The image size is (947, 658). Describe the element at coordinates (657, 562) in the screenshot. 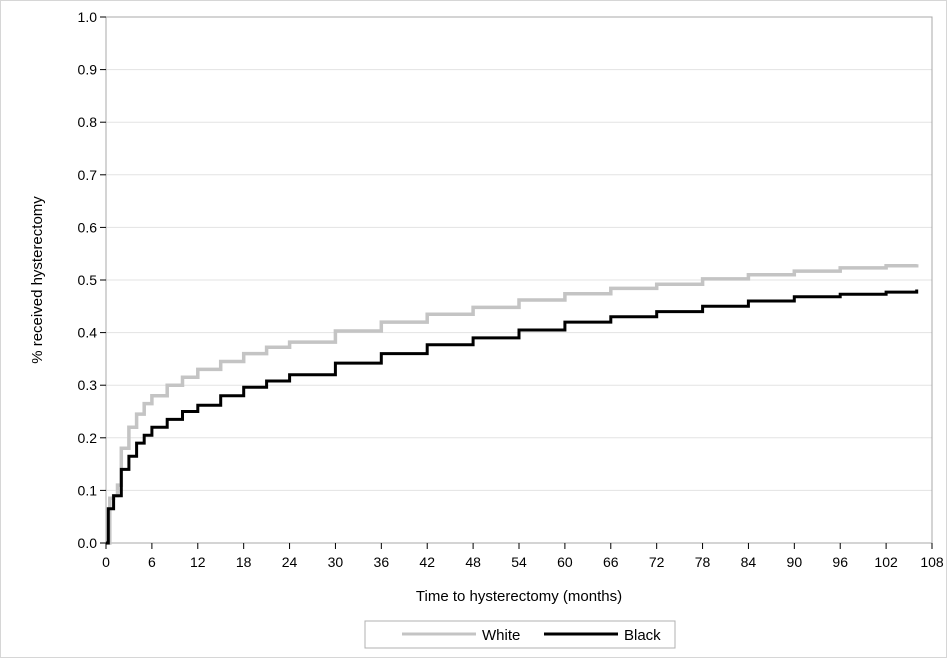

I see `x-tick-label: 72` at that location.